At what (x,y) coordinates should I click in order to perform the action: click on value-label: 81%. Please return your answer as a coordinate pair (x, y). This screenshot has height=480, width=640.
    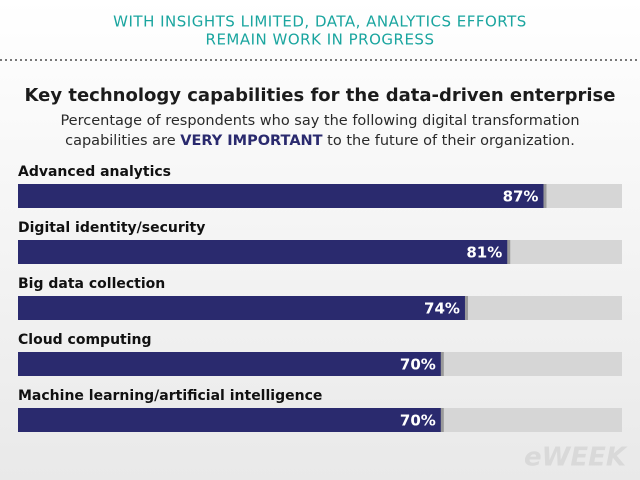
    Looking at the image, I should click on (484, 253).